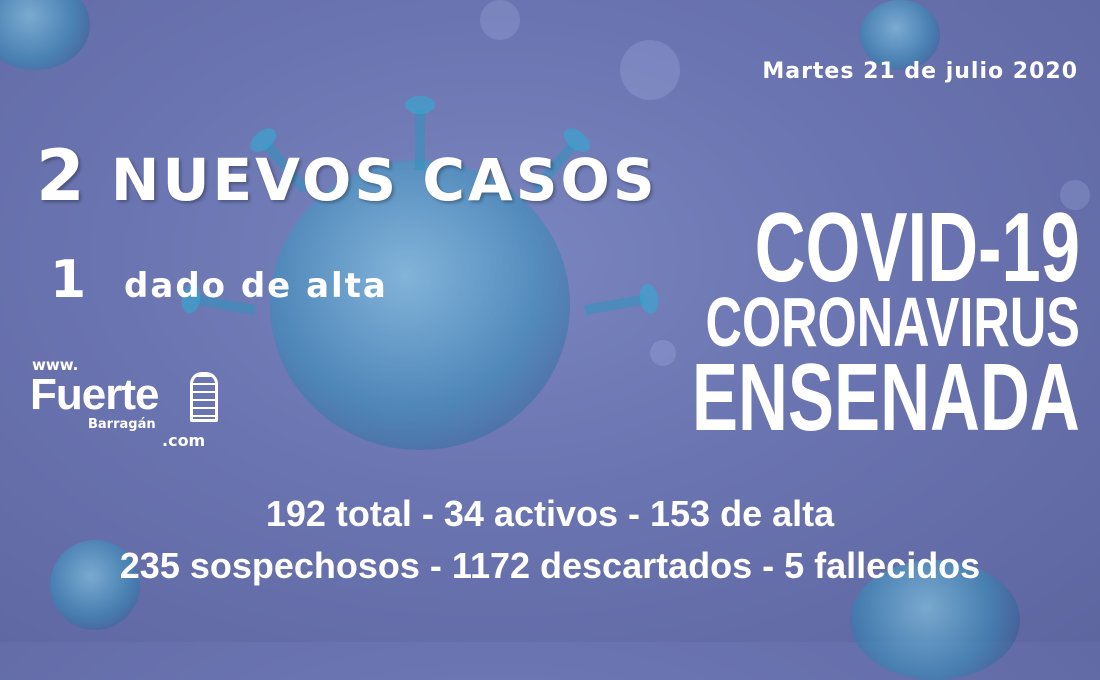  I want to click on logo-tld: .com, so click(184, 440).